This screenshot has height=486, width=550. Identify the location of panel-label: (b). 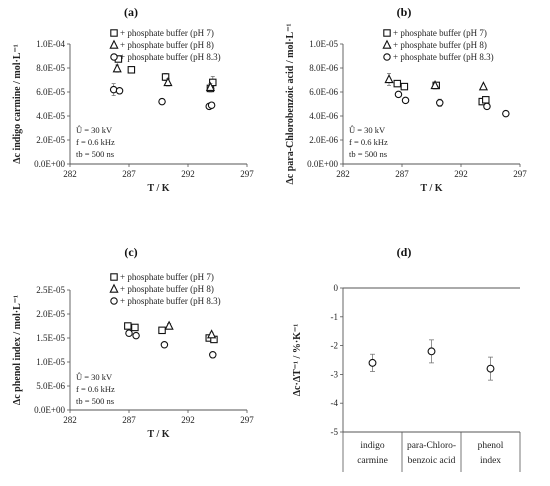
(404, 12).